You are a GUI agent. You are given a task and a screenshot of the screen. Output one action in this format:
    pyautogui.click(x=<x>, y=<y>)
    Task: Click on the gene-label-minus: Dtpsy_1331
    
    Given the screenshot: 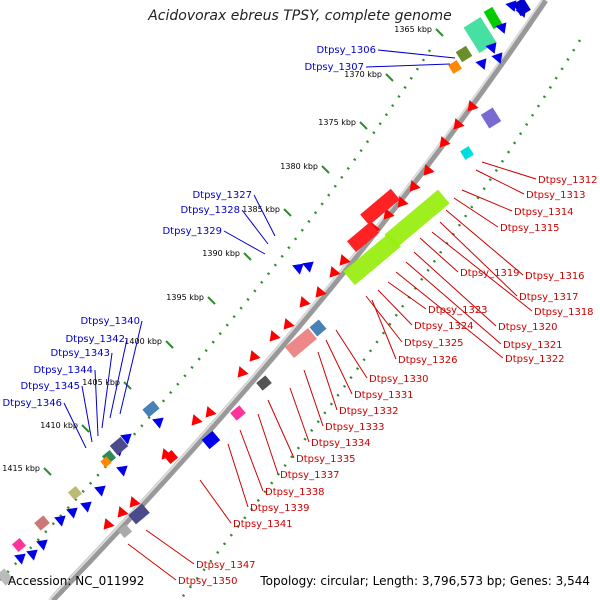 What is the action you would take?
    pyautogui.click(x=384, y=395)
    